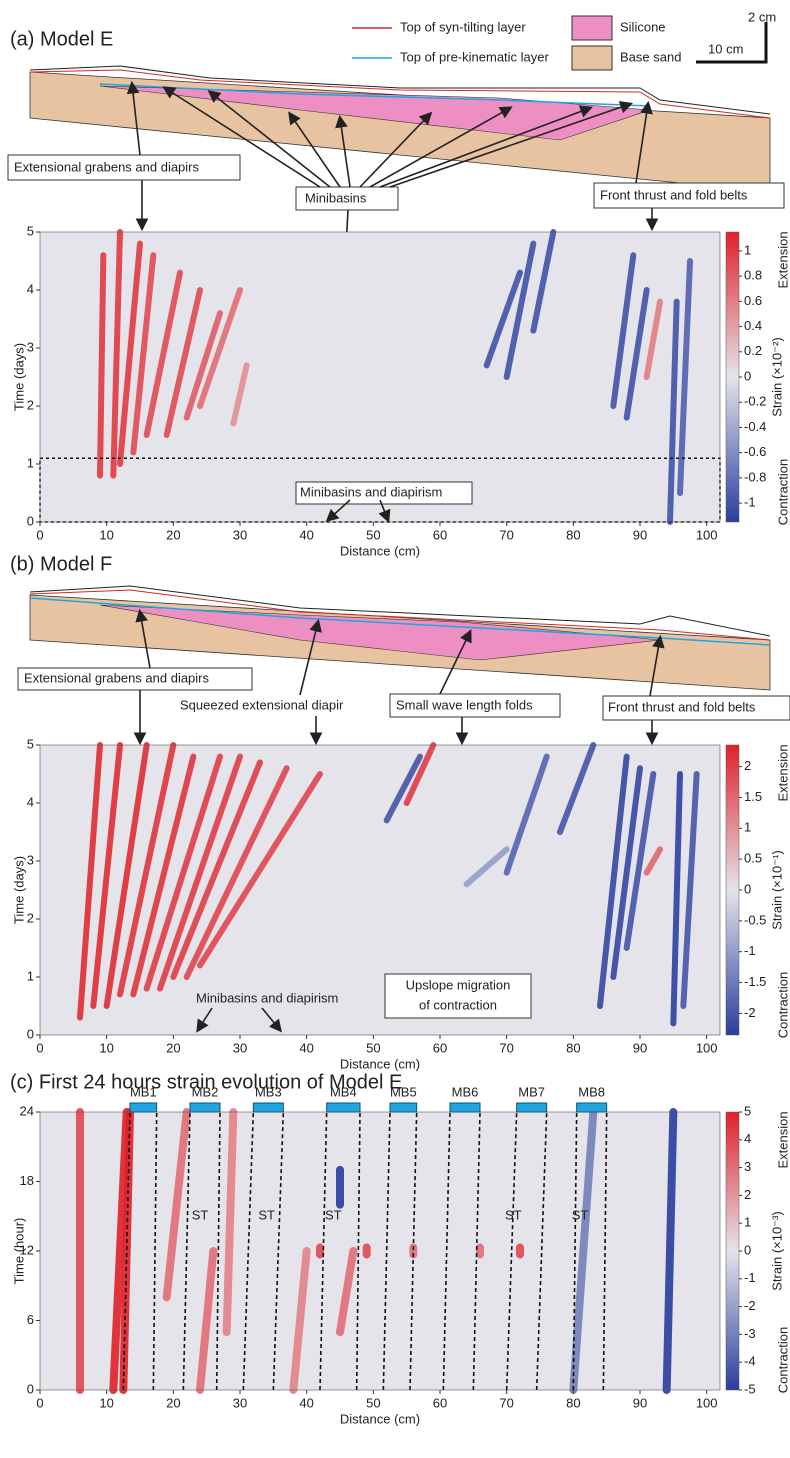 This screenshot has width=790, height=1458. Describe the element at coordinates (30, 859) in the screenshot. I see `y-tick-label: 3` at that location.